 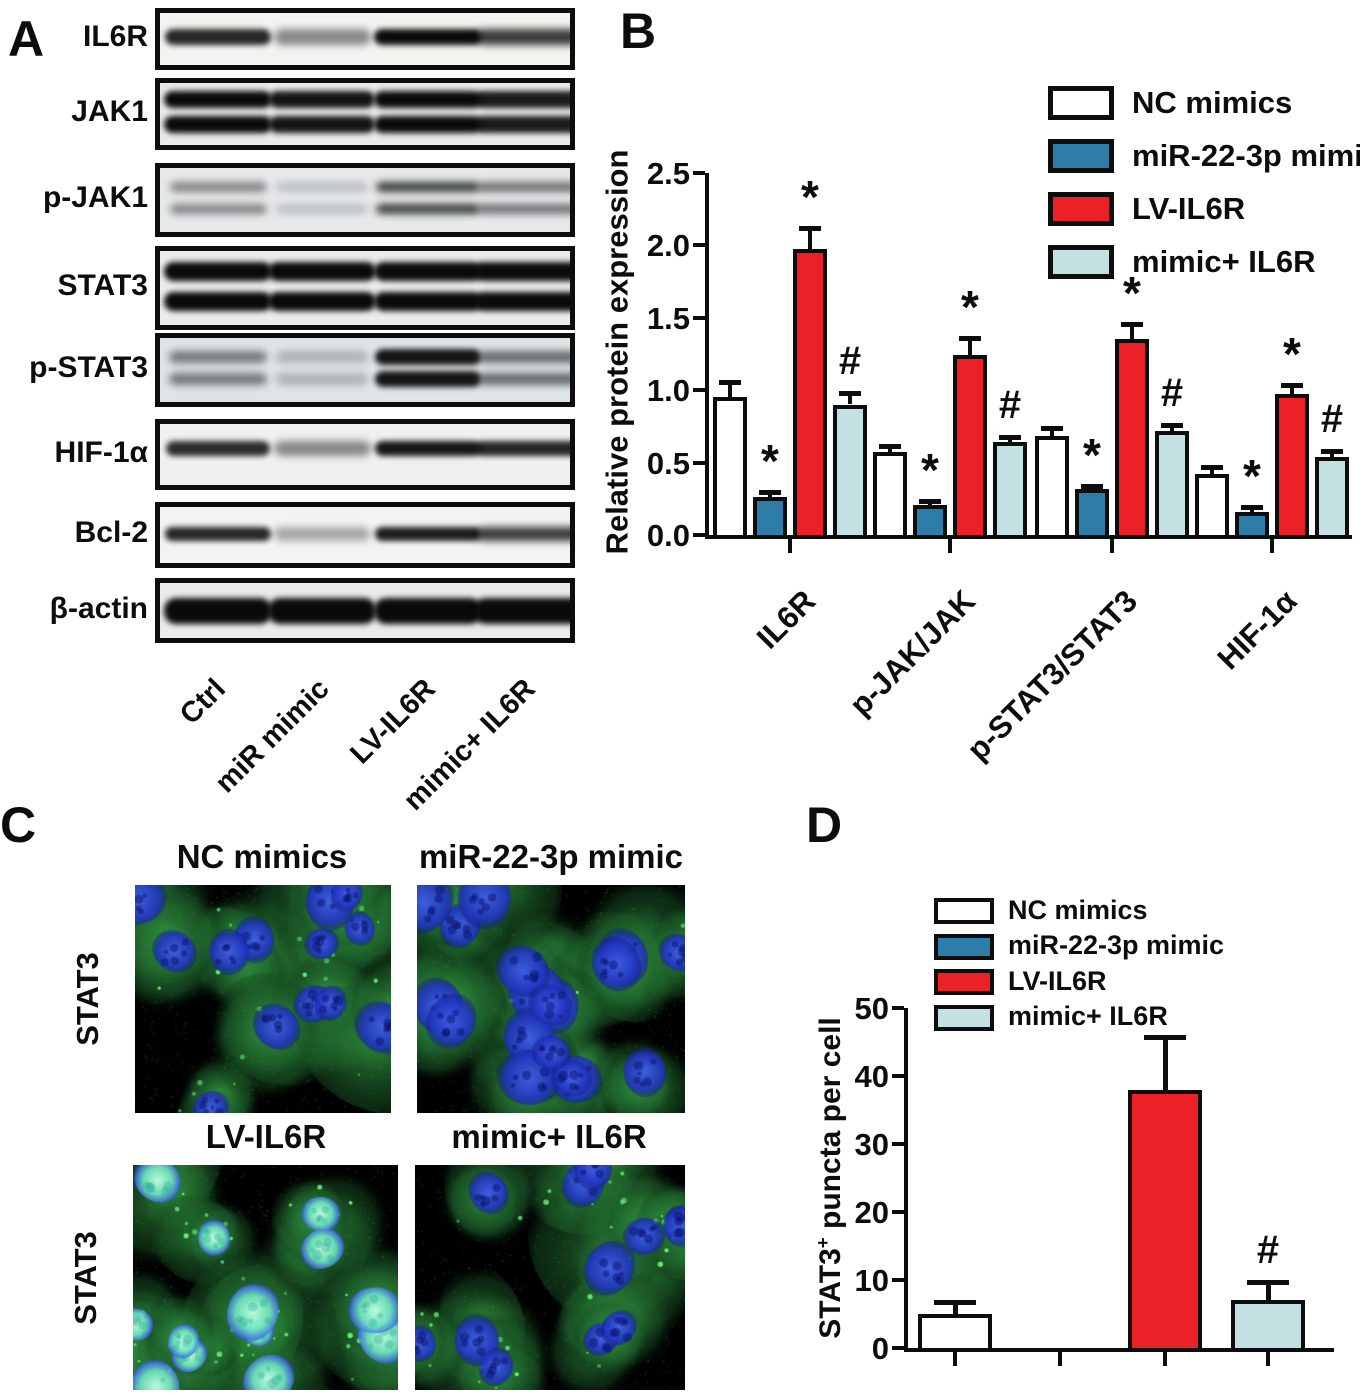 I want to click on blot-protein-label-actin: β-actin, so click(x=98, y=608).